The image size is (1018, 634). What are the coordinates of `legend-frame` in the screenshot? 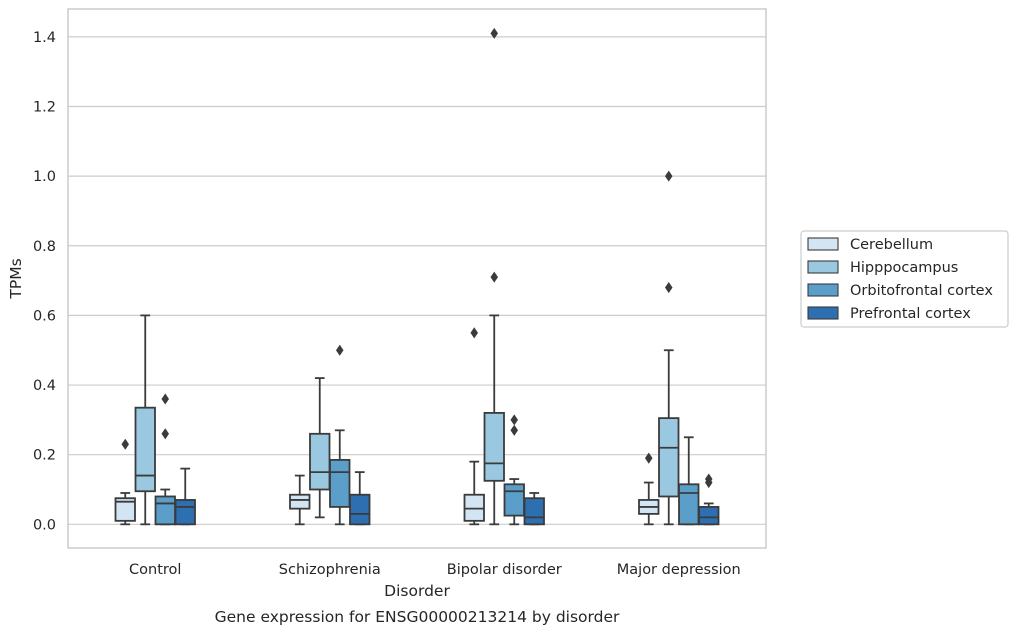 It's located at (904, 279).